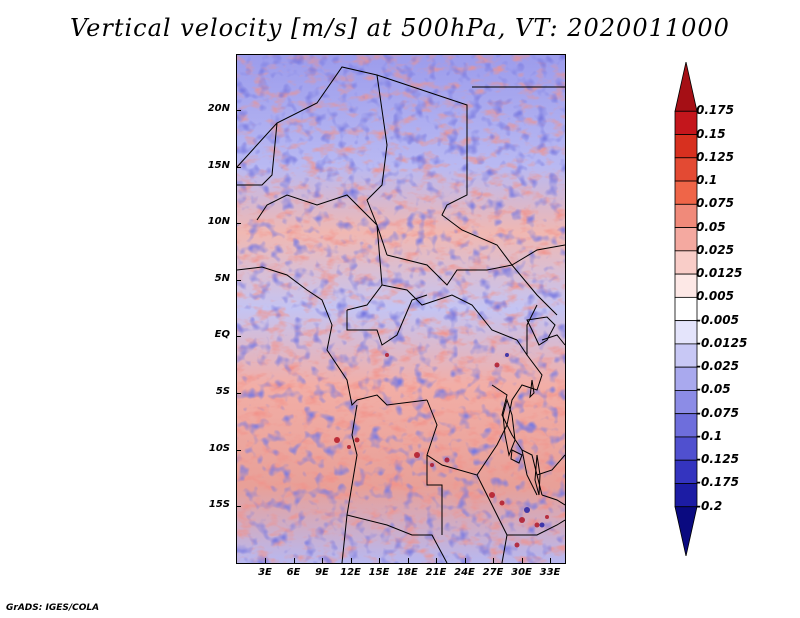 This screenshot has height=618, width=800. I want to click on lon-label: 33E, so click(550, 572).